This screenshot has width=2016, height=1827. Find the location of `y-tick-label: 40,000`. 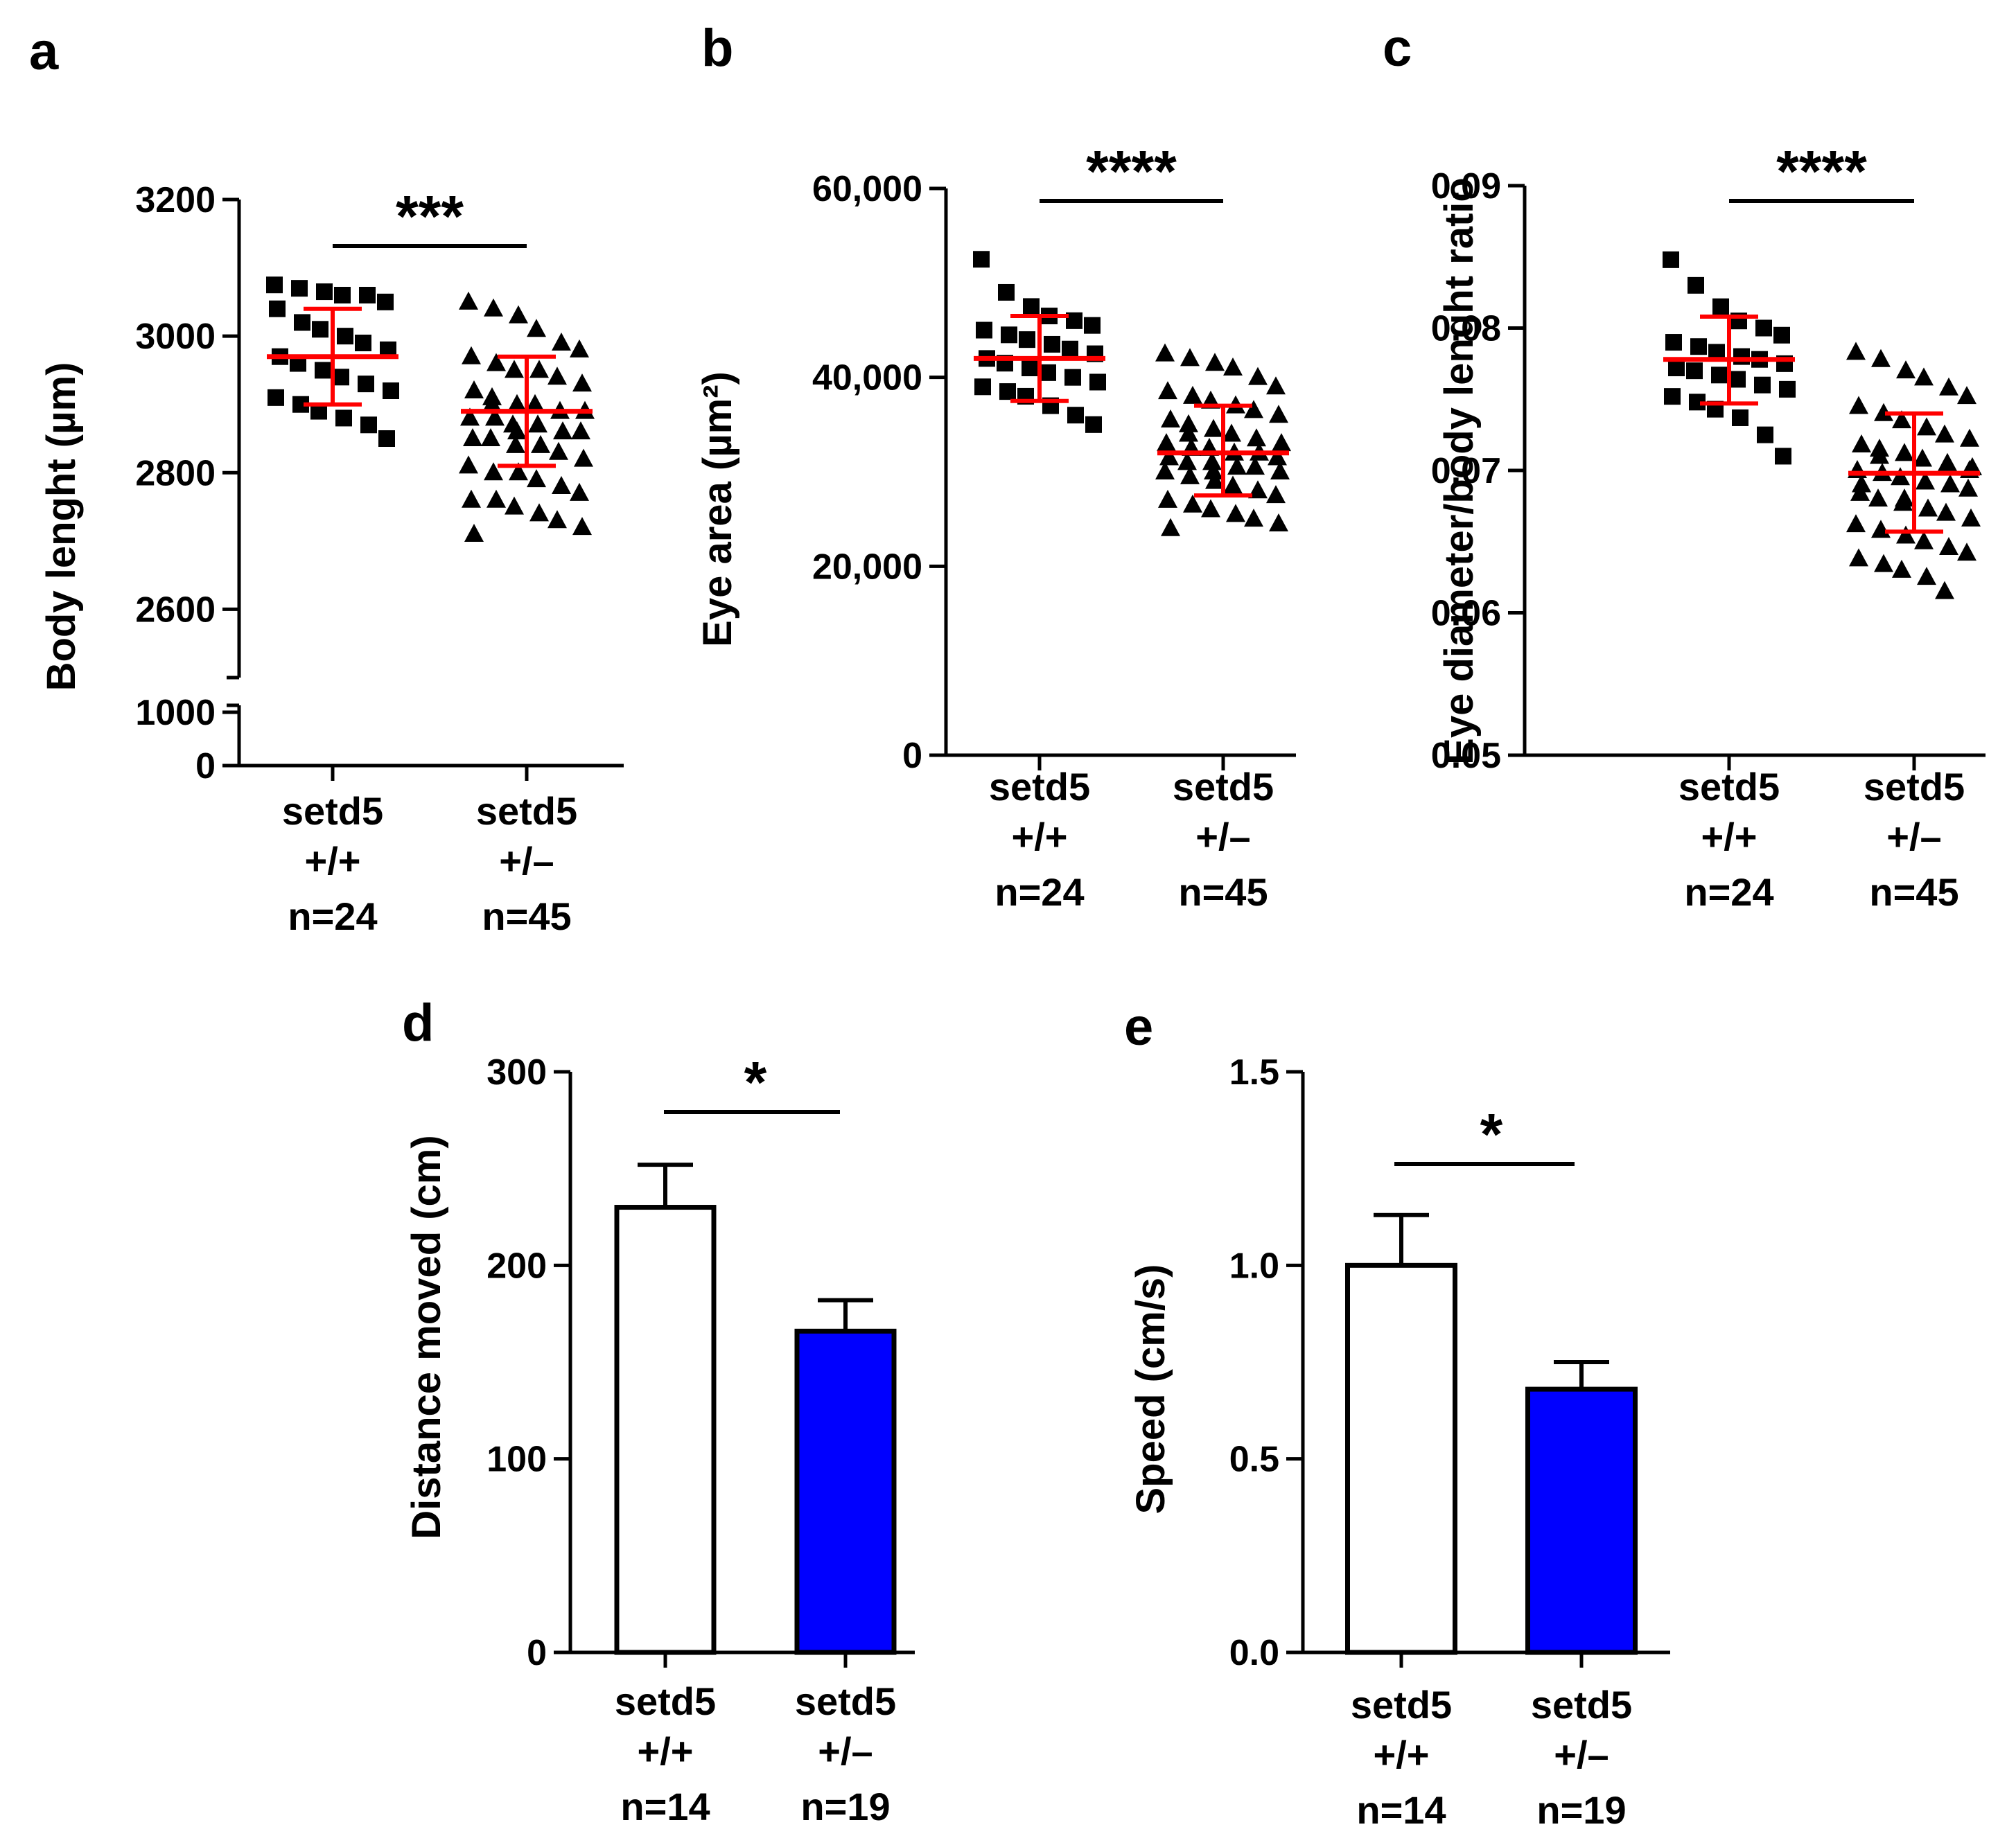

y-tick-label: 40,000 is located at coordinates (867, 378).